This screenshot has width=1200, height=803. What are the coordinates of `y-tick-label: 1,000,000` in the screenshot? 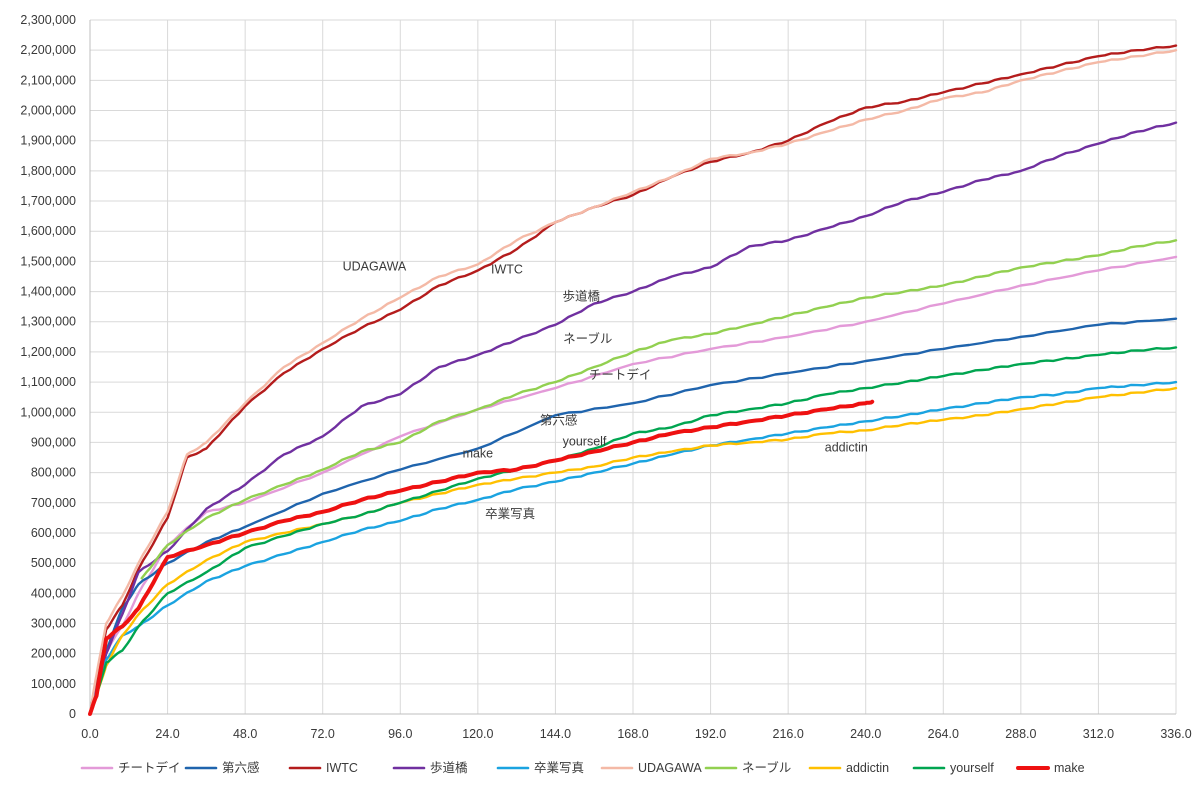 It's located at (48, 412).